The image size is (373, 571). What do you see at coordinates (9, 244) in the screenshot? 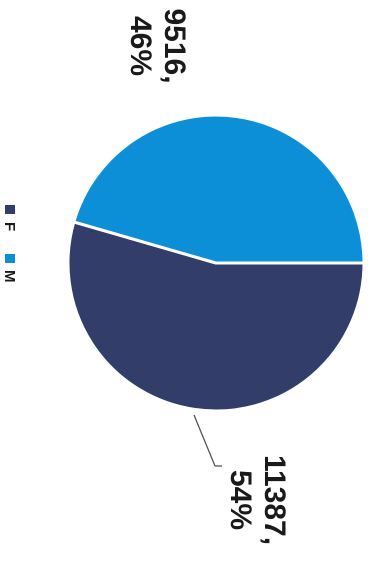
I see `legend: F M` at bounding box center [9, 244].